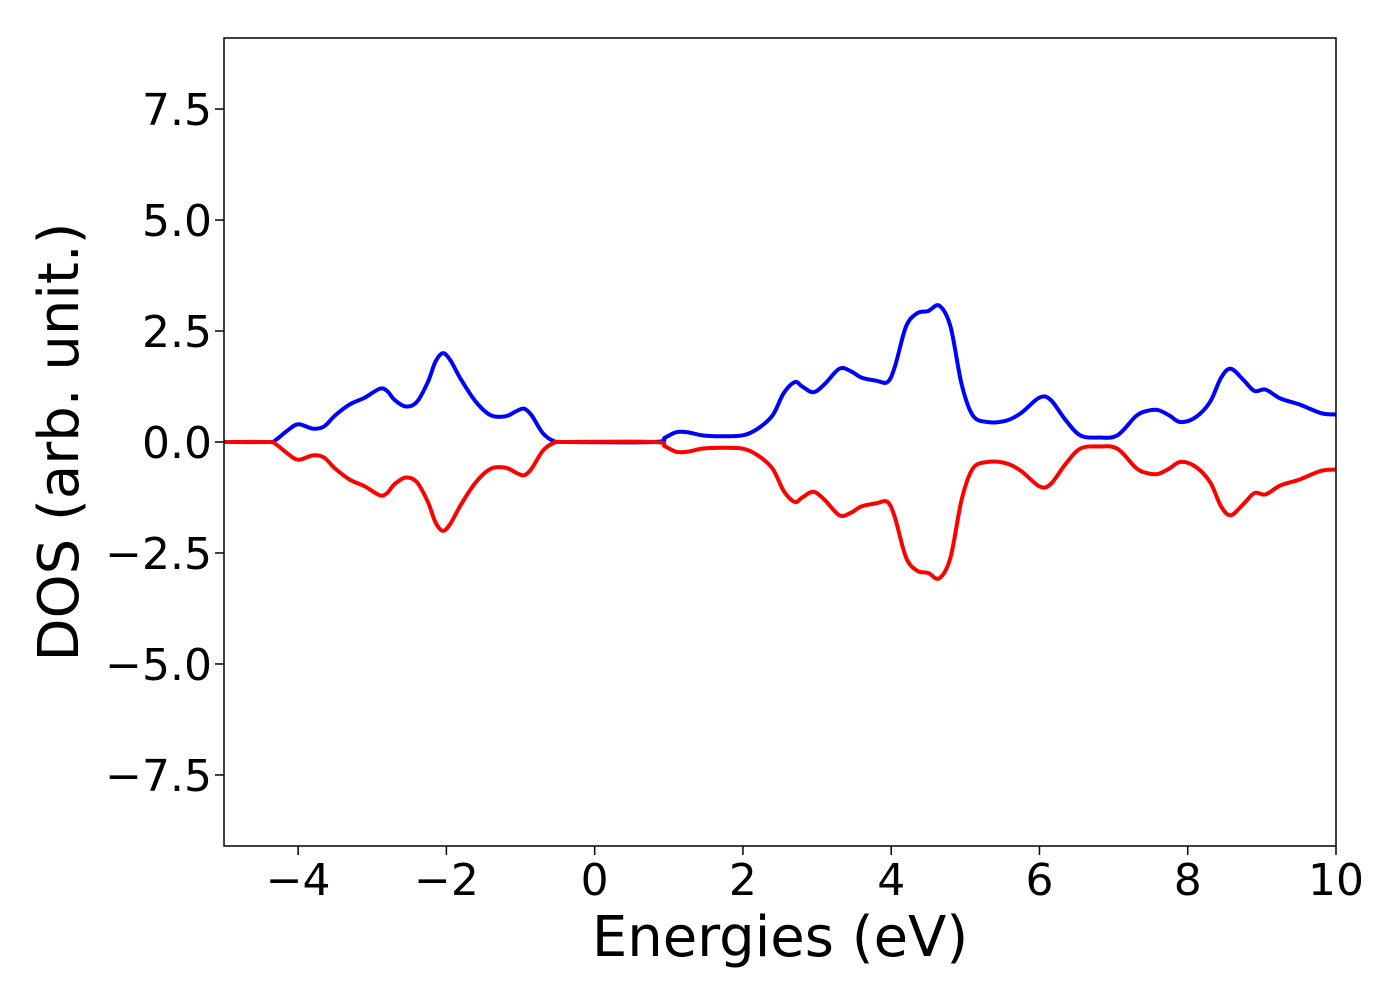  Describe the element at coordinates (59, 441) in the screenshot. I see `y-axis-label: DOS (arb. unit.)` at that location.